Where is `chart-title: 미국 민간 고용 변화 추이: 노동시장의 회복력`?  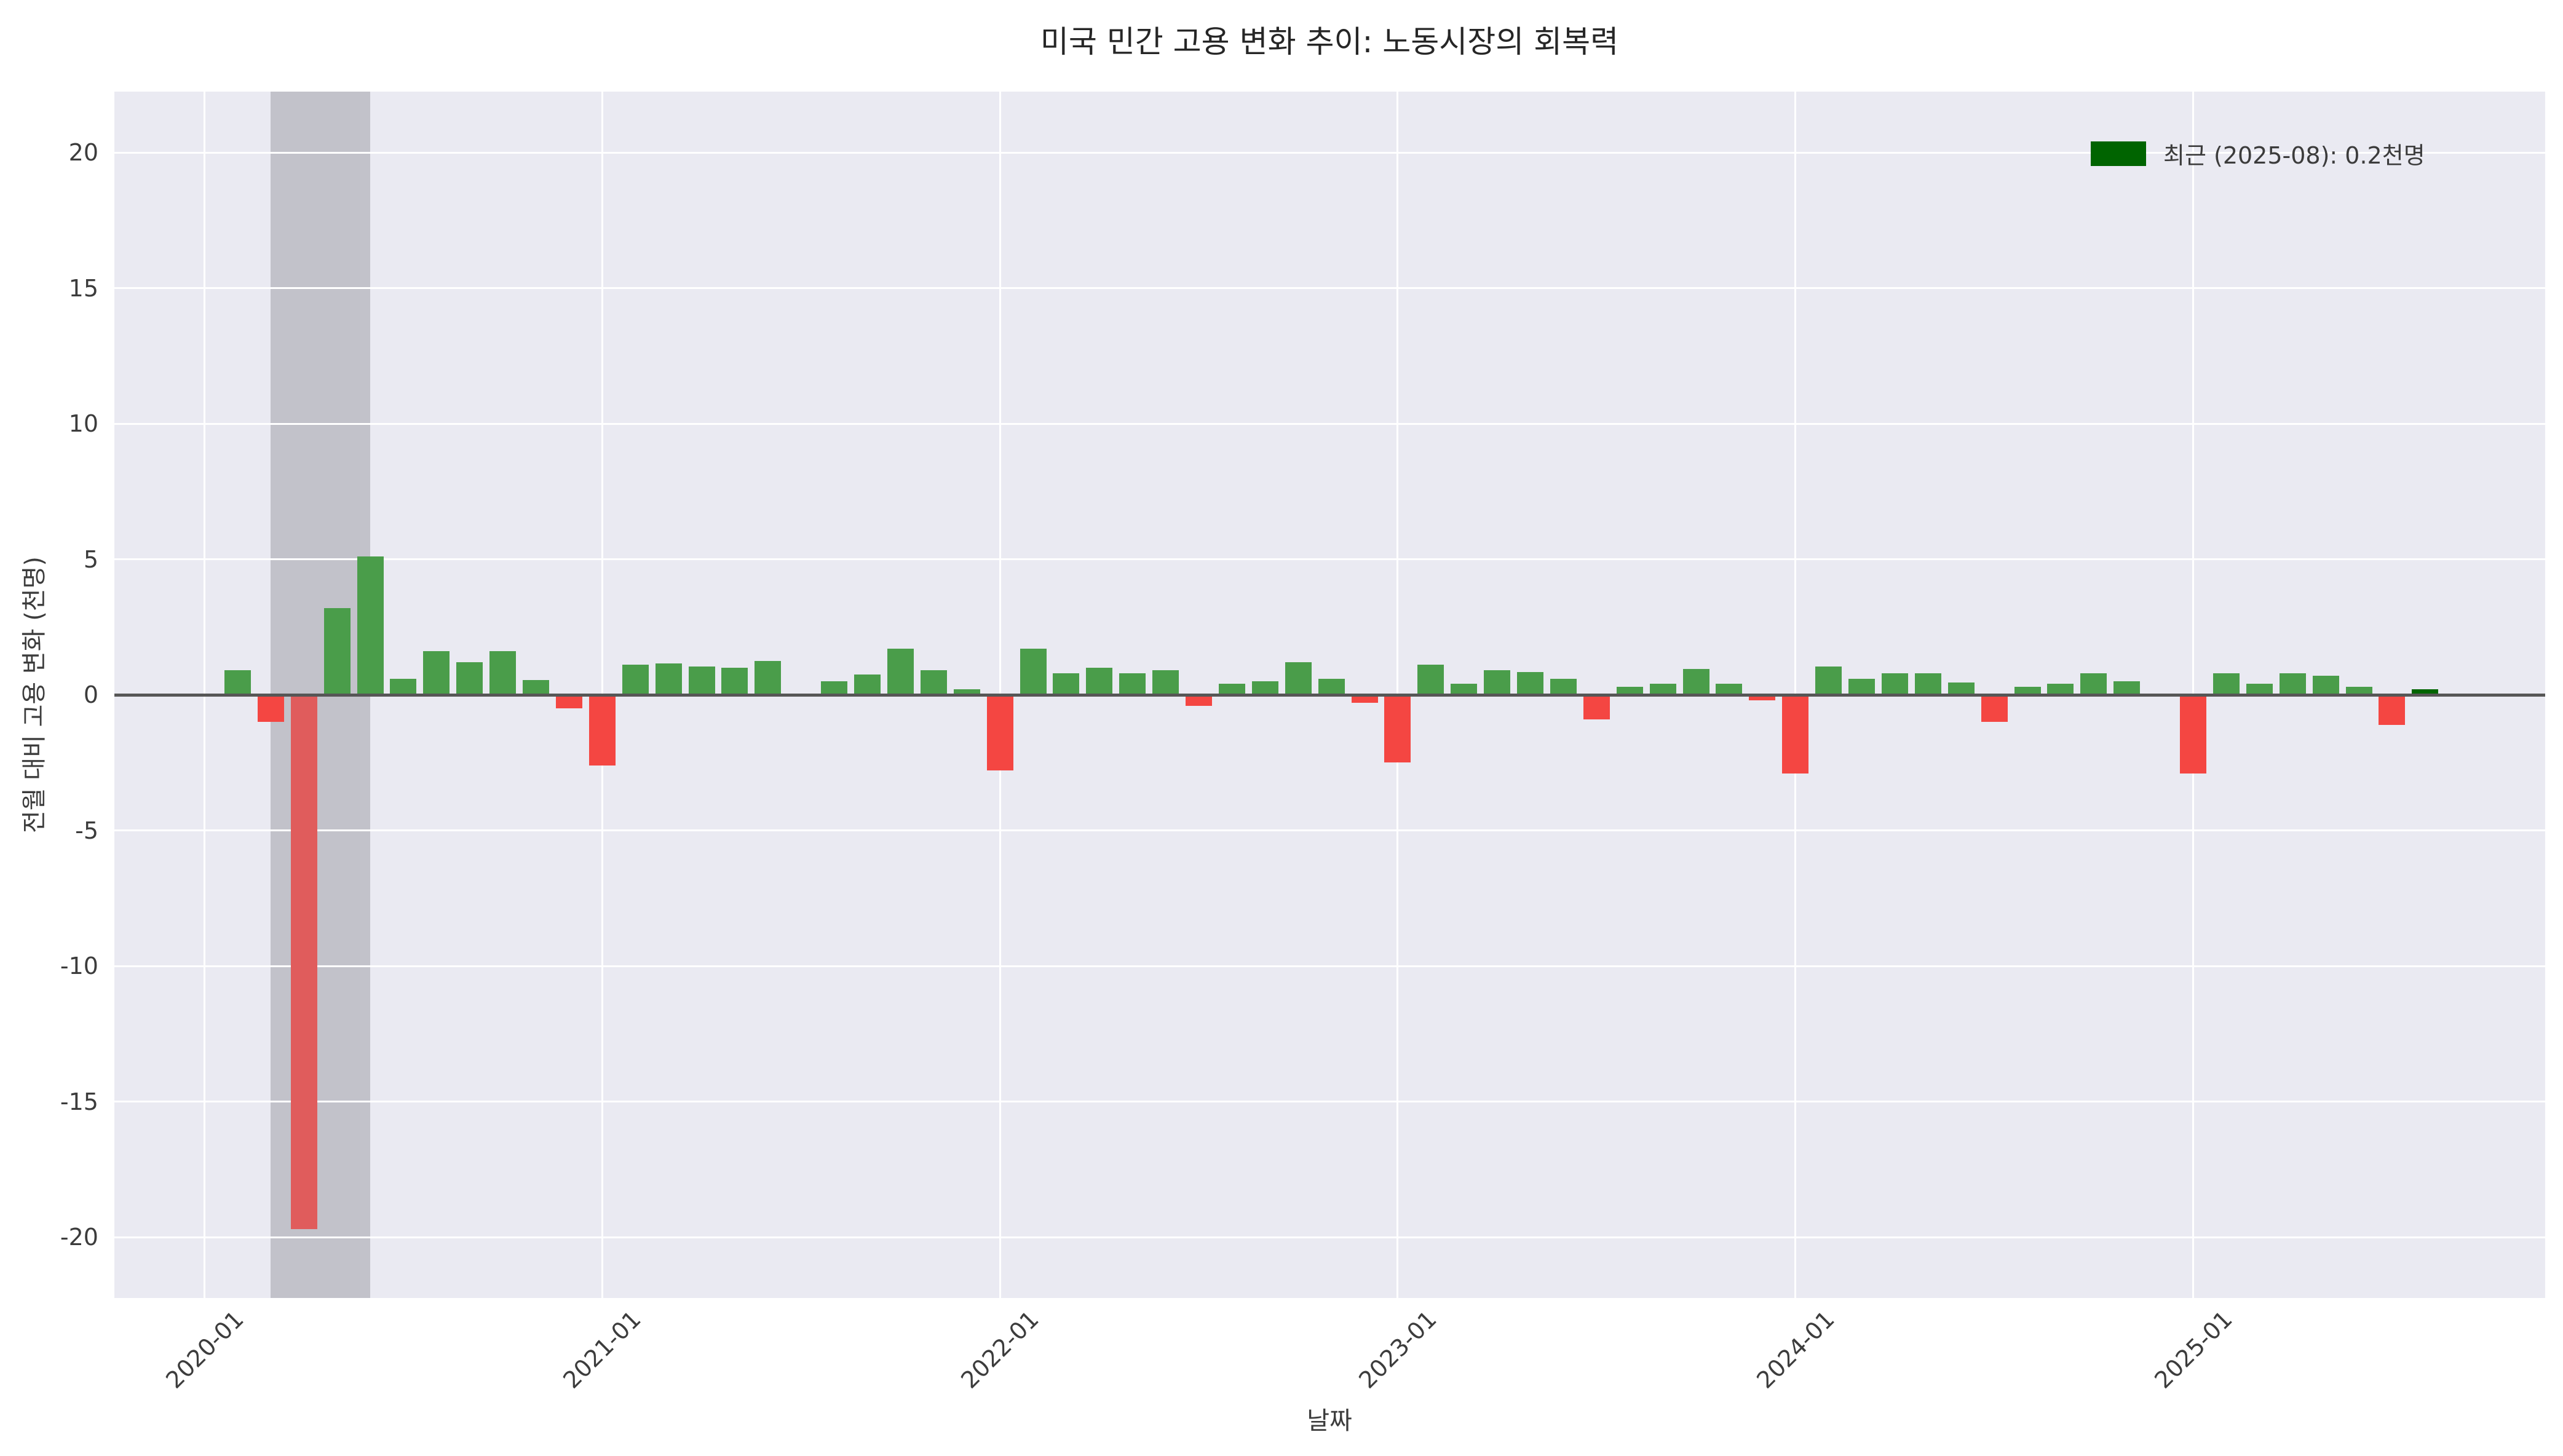
chart-title: 미국 민간 고용 변화 추이: 노동시장의 회복력 is located at coordinates (1329, 42).